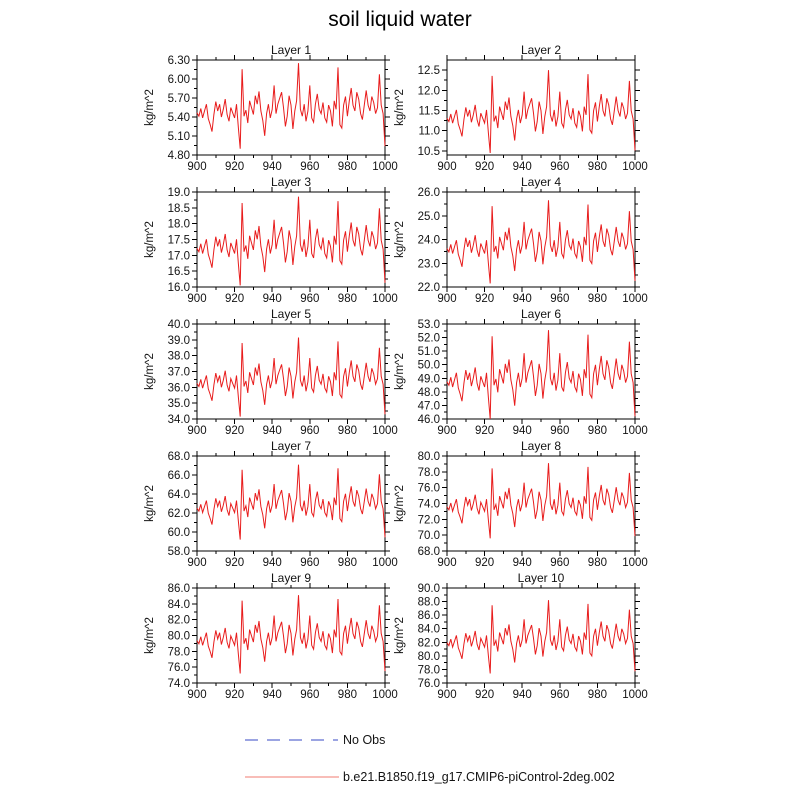 The height and width of the screenshot is (800, 800). Describe the element at coordinates (291, 578) in the screenshot. I see `subplot-title-layer-9: Layer 9` at that location.